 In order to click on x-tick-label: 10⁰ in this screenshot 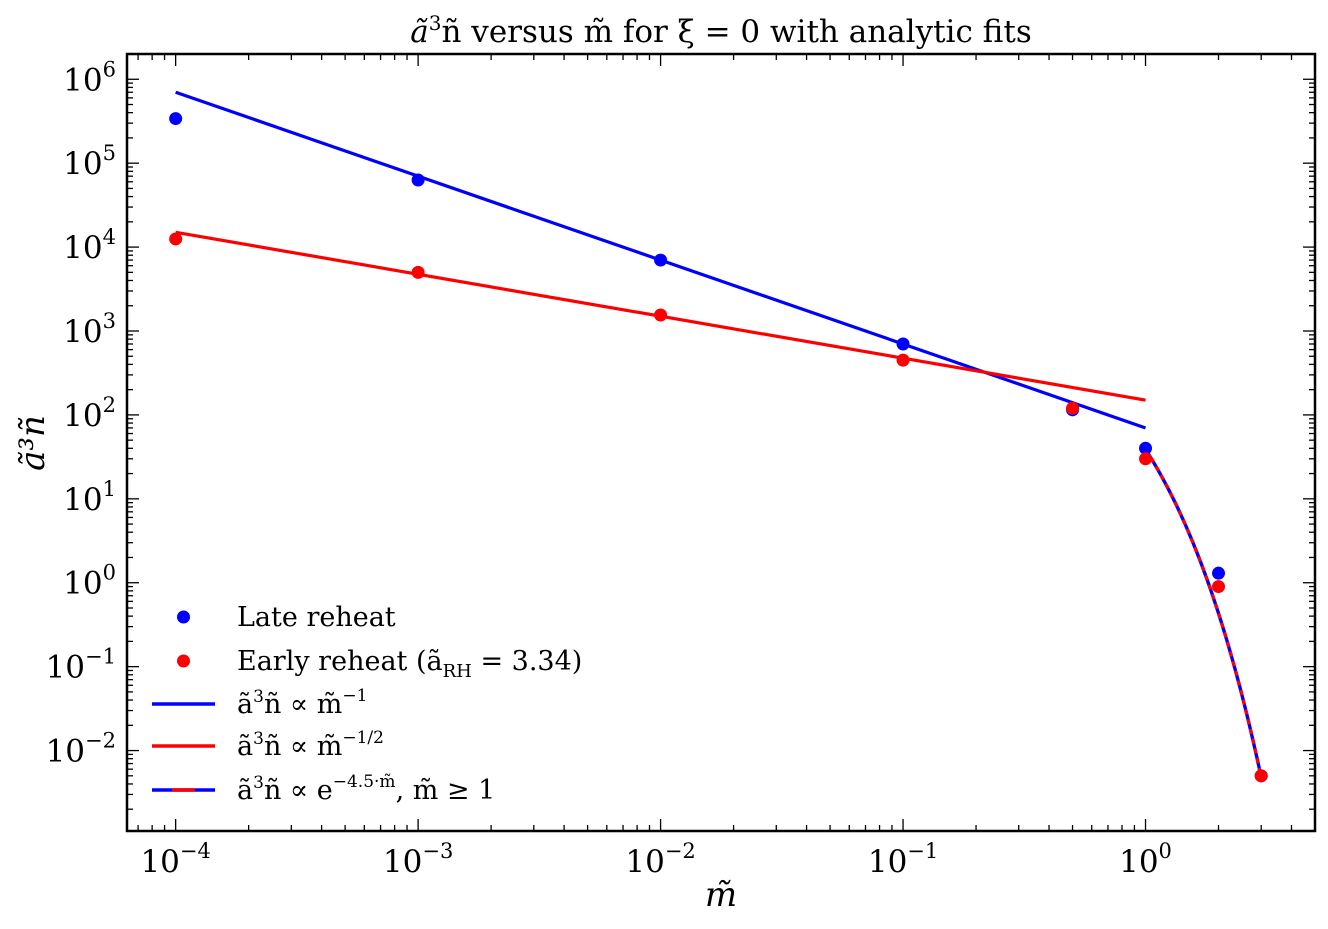, I will do `click(1145, 859)`.